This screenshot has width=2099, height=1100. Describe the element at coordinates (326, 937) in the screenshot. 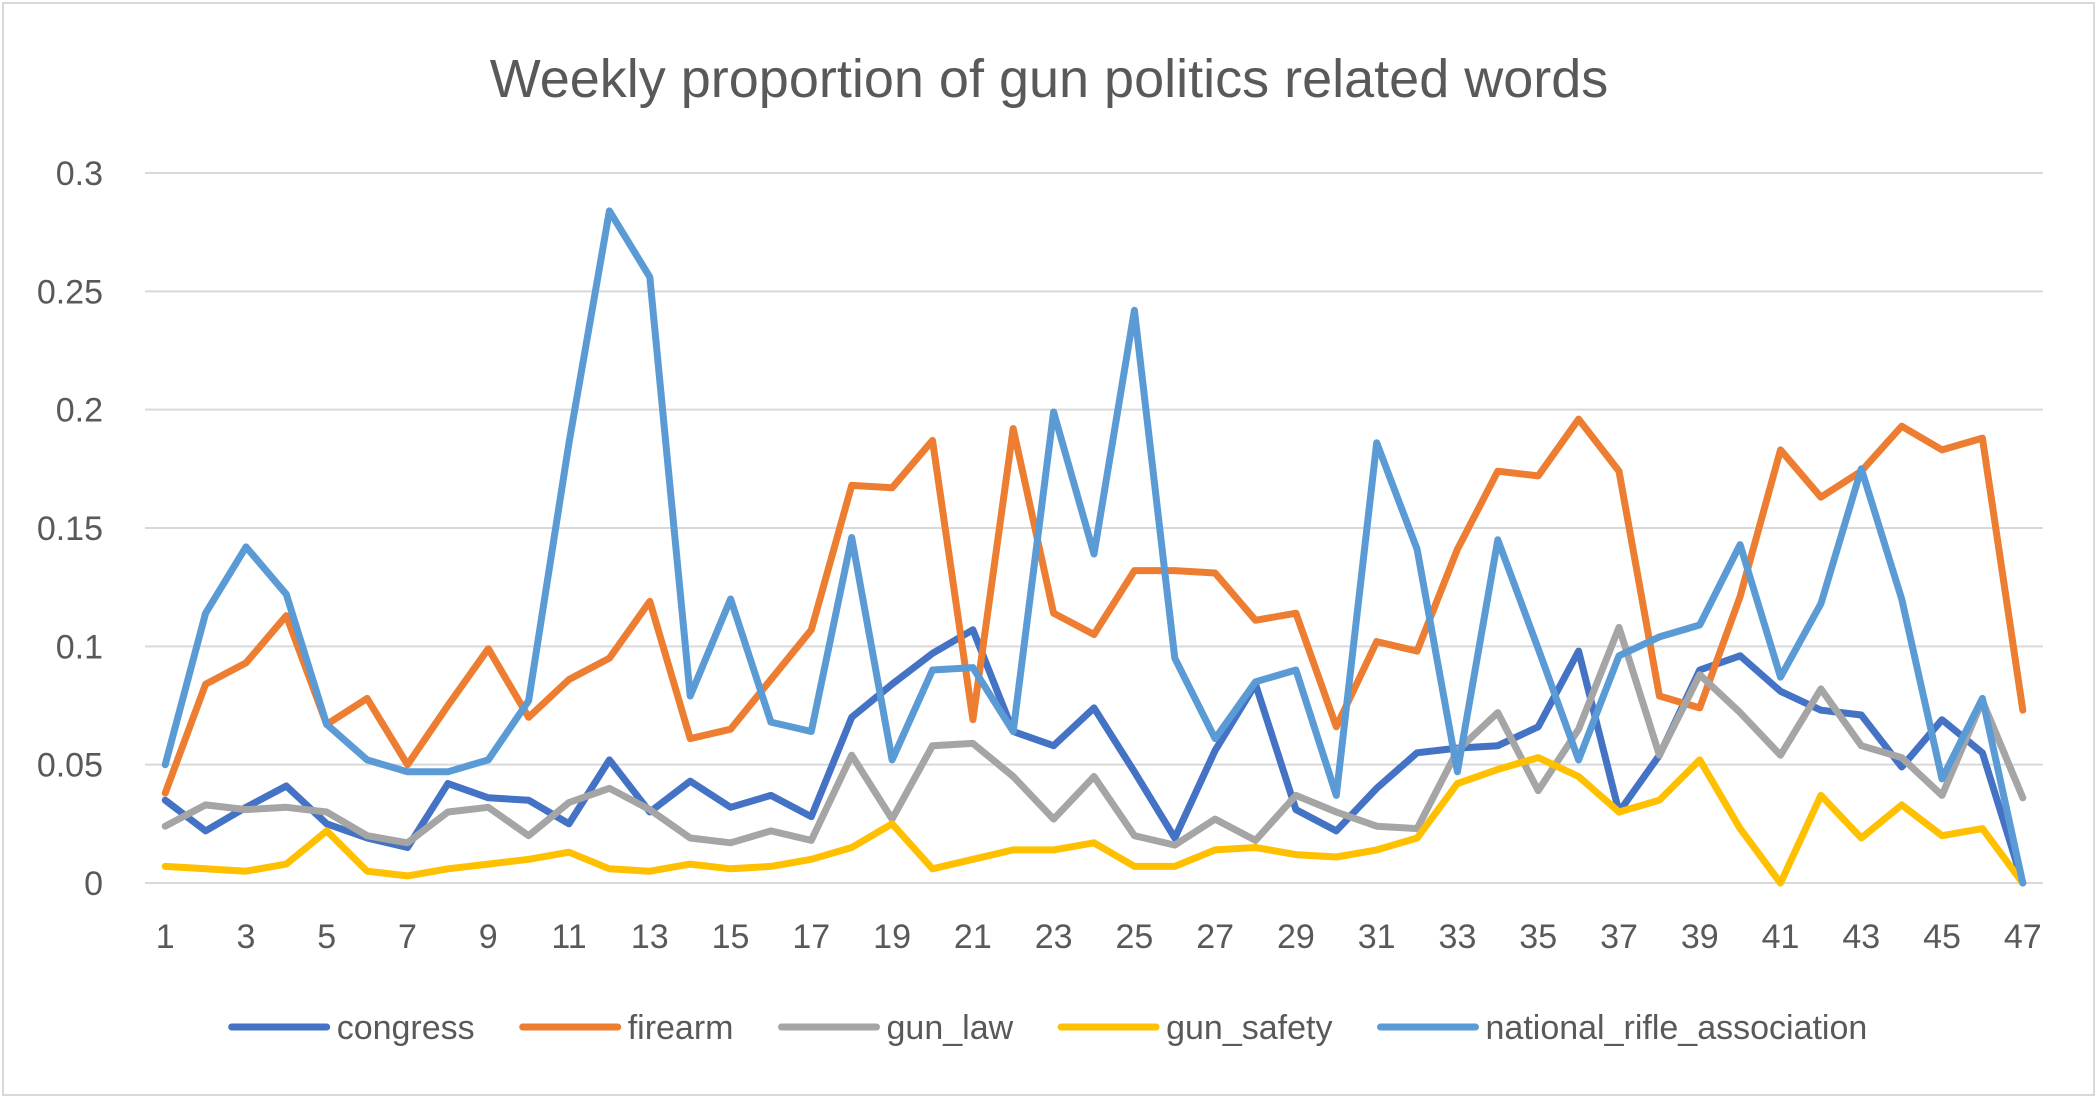

I see `x-tick-label: 5` at that location.